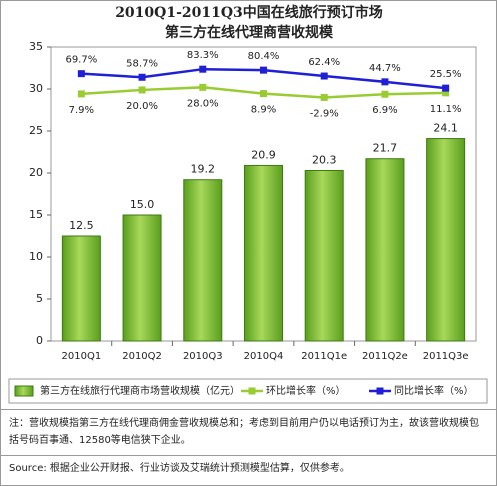  I want to click on legend-label: 第三方在线旅行代理商市场营收规模（亿元）, so click(140, 390).